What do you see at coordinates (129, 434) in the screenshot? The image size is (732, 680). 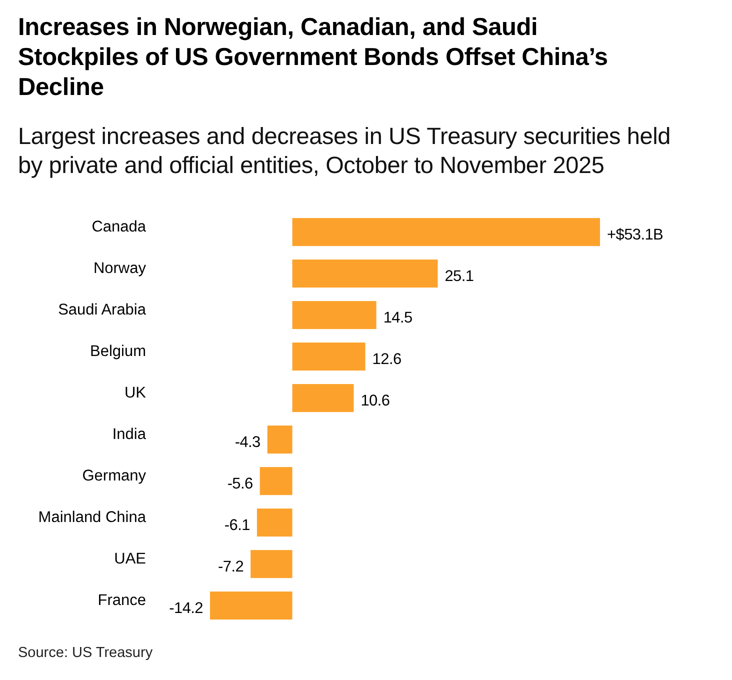 I see `y-tick-label: India` at bounding box center [129, 434].